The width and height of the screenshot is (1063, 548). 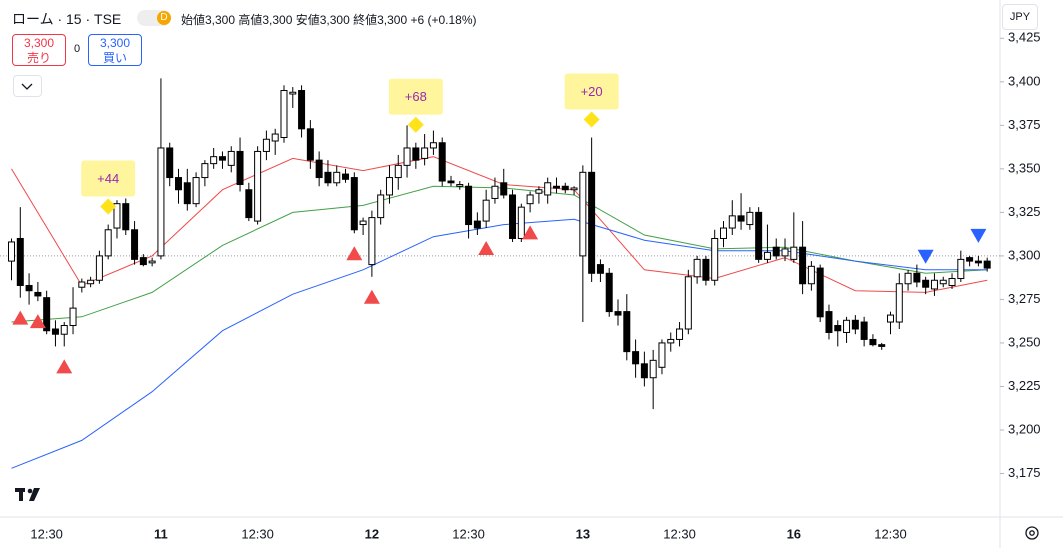 What do you see at coordinates (1024, 37) in the screenshot?
I see `y-tick-label: 3,425` at bounding box center [1024, 37].